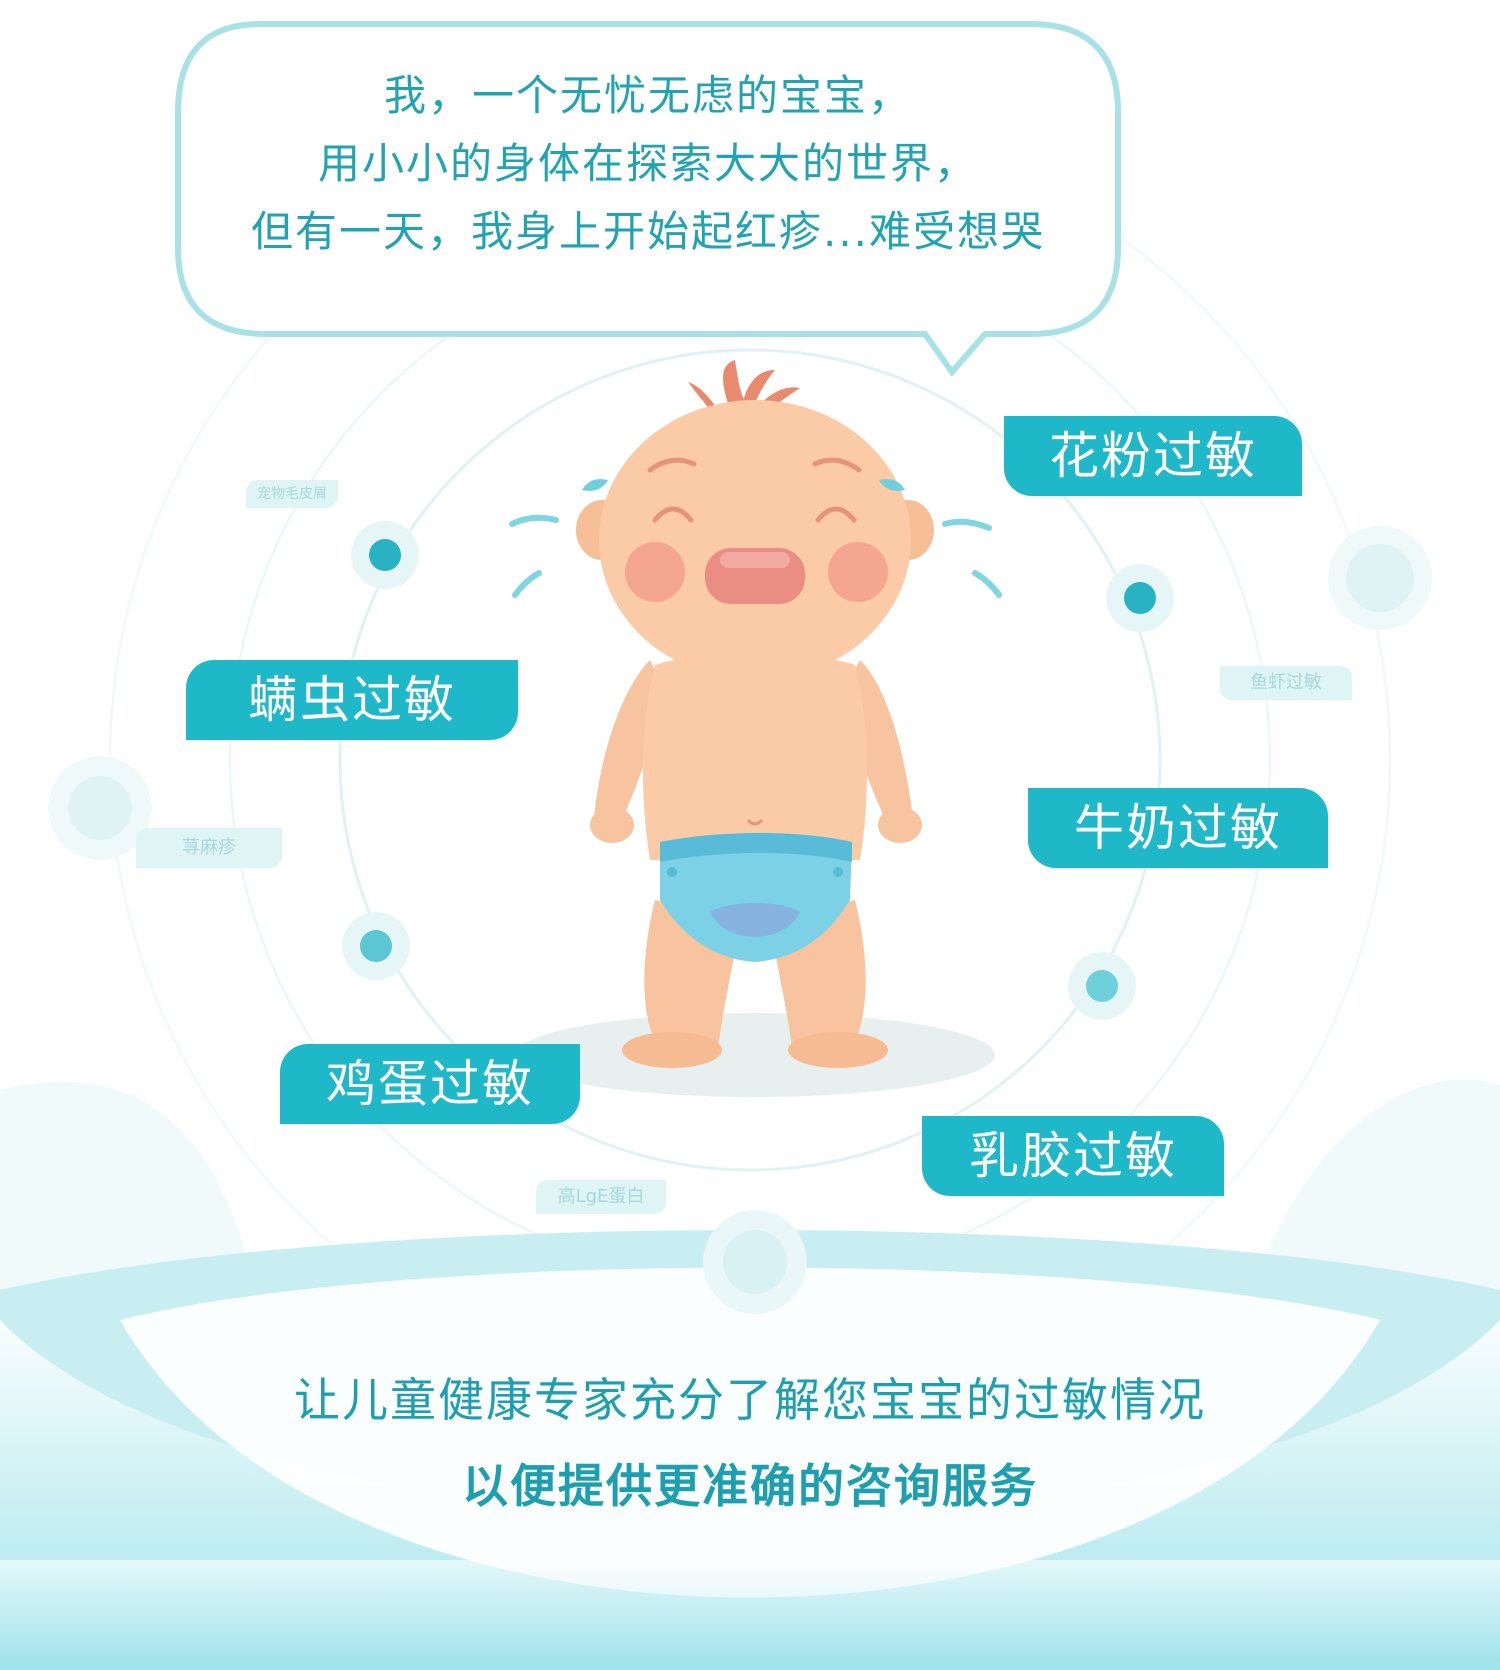 The width and height of the screenshot is (1500, 1670). What do you see at coordinates (352, 700) in the screenshot?
I see `tag-mite-allergy: 螨虫过敏` at bounding box center [352, 700].